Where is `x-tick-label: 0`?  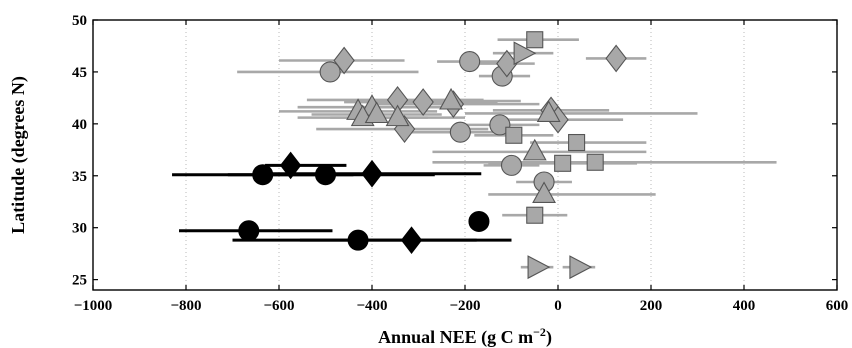
x-tick-label: 0 is located at coordinates (558, 306).